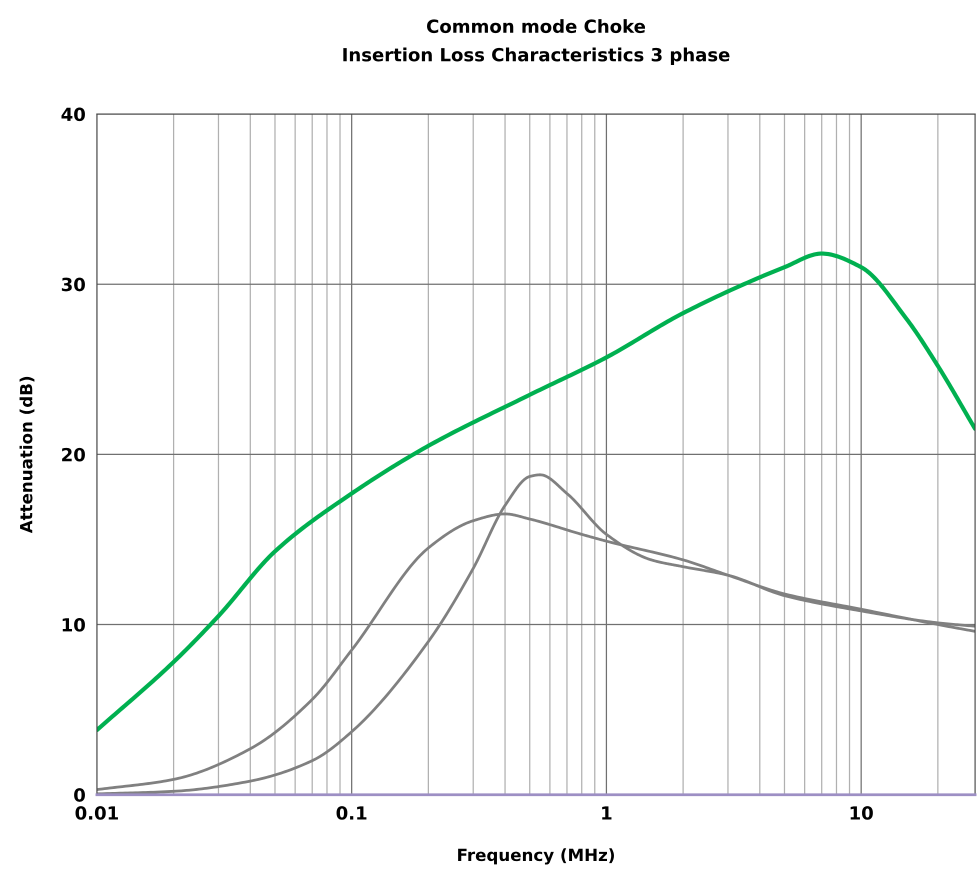 This screenshot has width=979, height=884. I want to click on x-tick-label: 0.01, so click(97, 813).